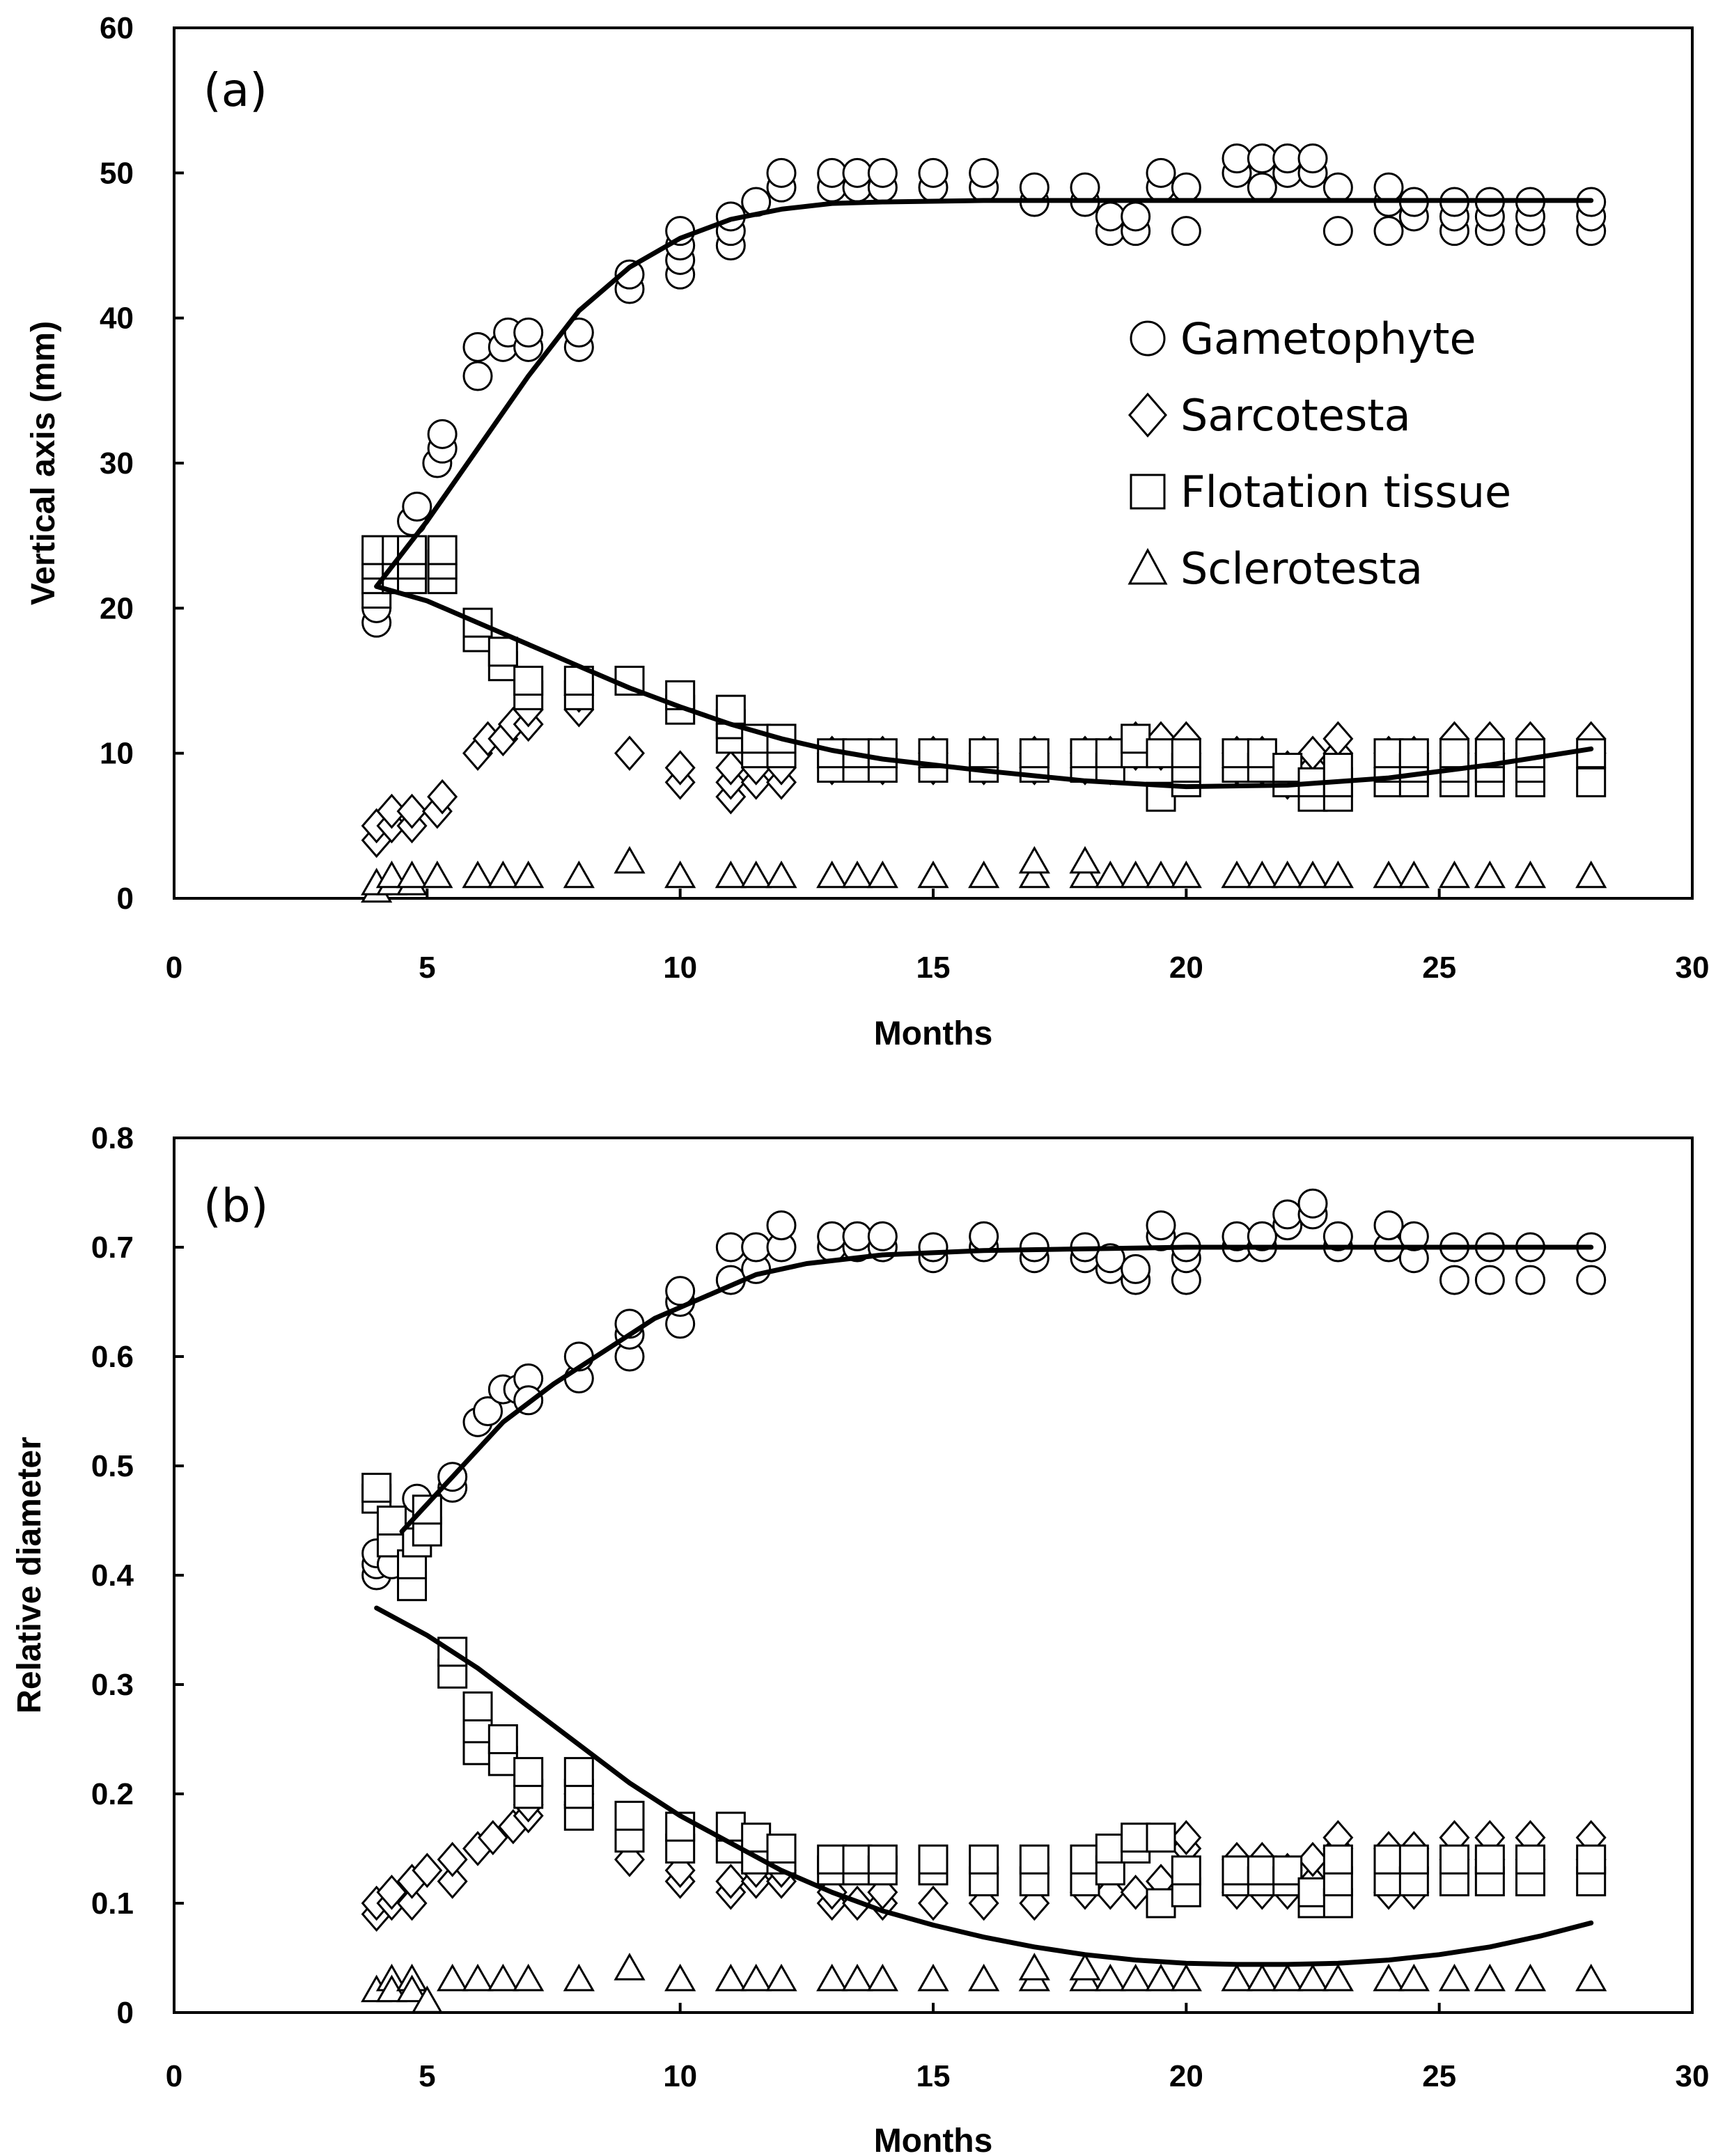  I want to click on legend-entry-sarcotesta: Sarcotesta, so click(1269, 415).